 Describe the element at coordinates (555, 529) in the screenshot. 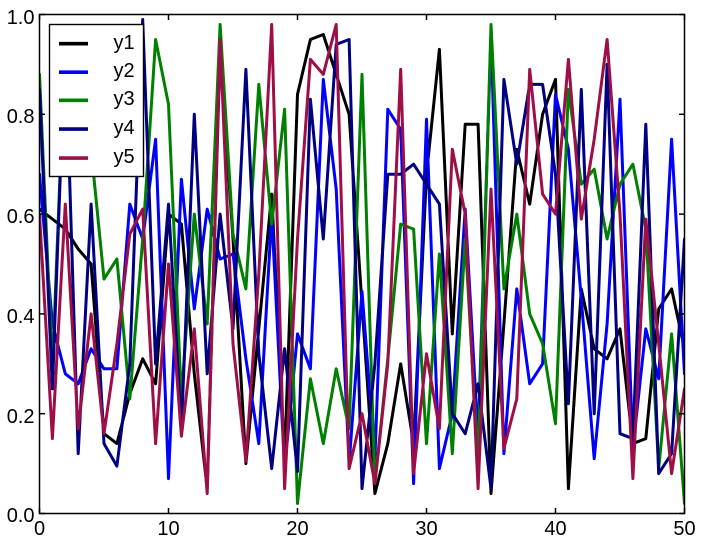

I see `svg-text: 40` at that location.